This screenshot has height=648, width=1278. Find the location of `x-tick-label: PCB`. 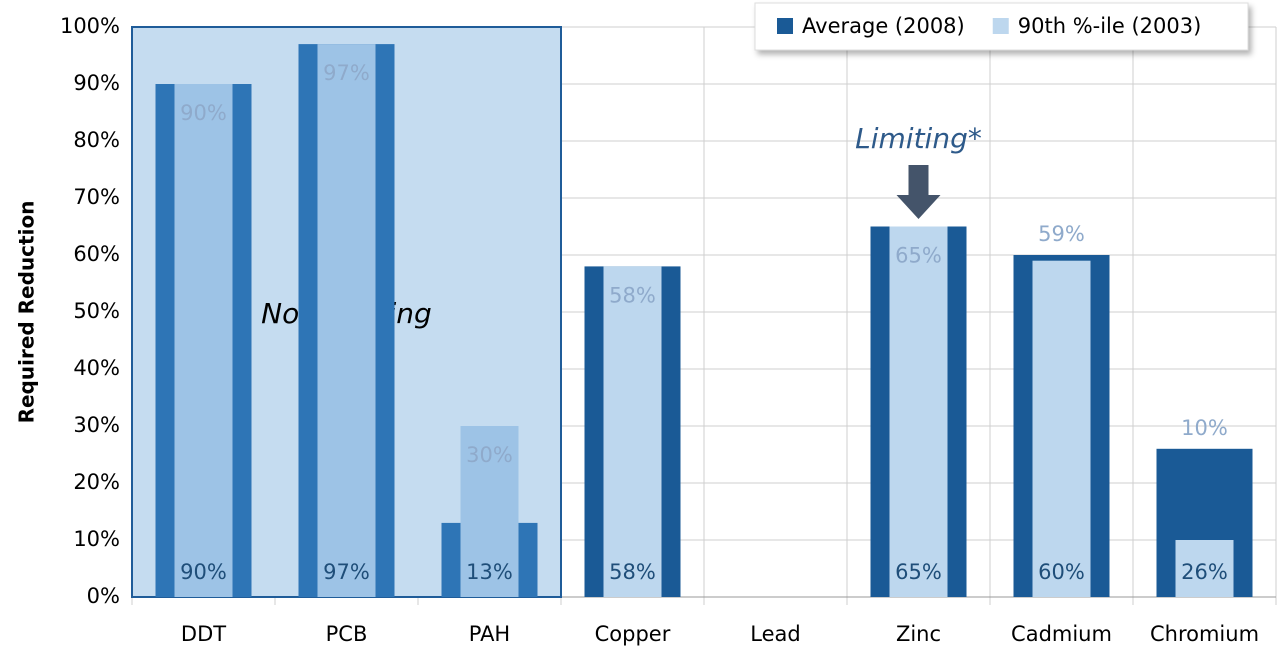

x-tick-label: PCB is located at coordinates (347, 634).